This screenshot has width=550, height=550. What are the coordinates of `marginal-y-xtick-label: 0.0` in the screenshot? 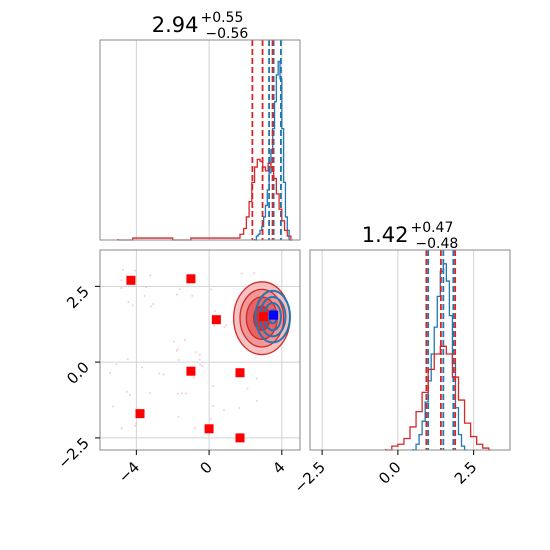 It's located at (390, 473).